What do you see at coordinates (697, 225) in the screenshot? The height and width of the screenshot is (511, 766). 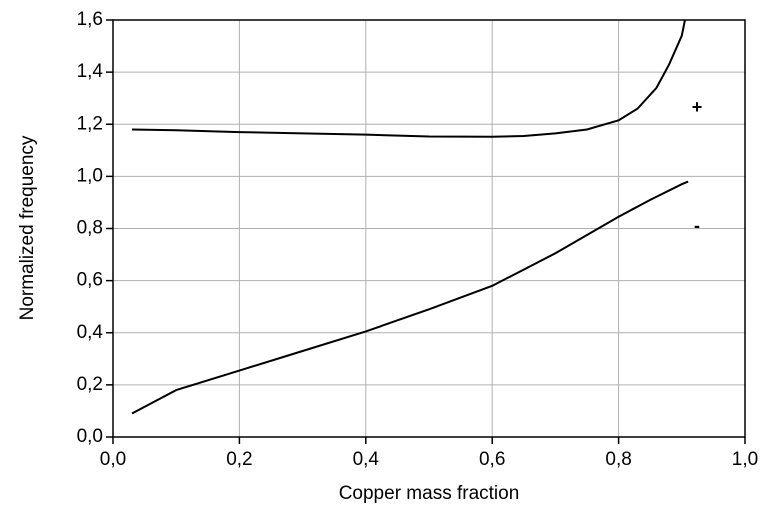 I see `series-label: -` at bounding box center [697, 225].